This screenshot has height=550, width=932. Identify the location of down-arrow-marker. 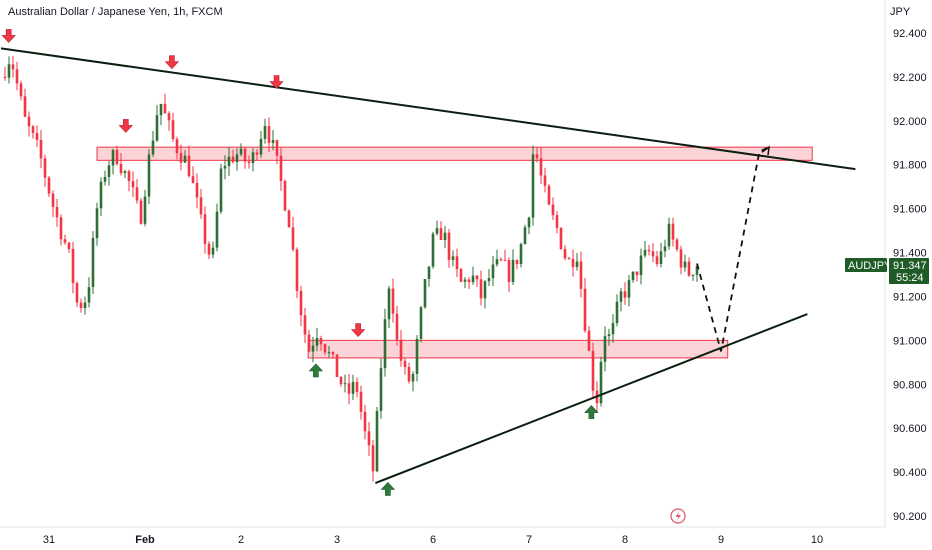
(125, 126).